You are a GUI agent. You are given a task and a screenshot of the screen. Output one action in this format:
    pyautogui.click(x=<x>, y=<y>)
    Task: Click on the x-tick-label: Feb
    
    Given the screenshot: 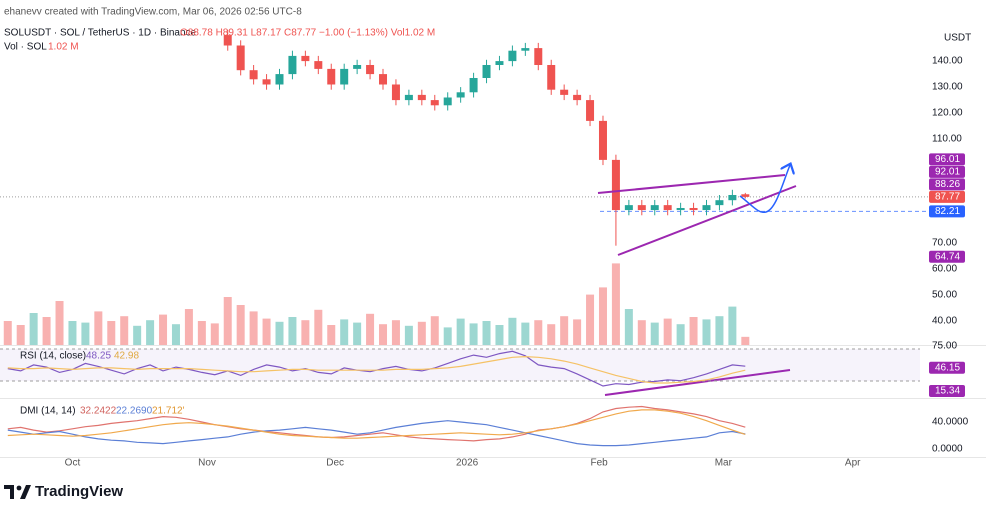 What is the action you would take?
    pyautogui.click(x=599, y=463)
    